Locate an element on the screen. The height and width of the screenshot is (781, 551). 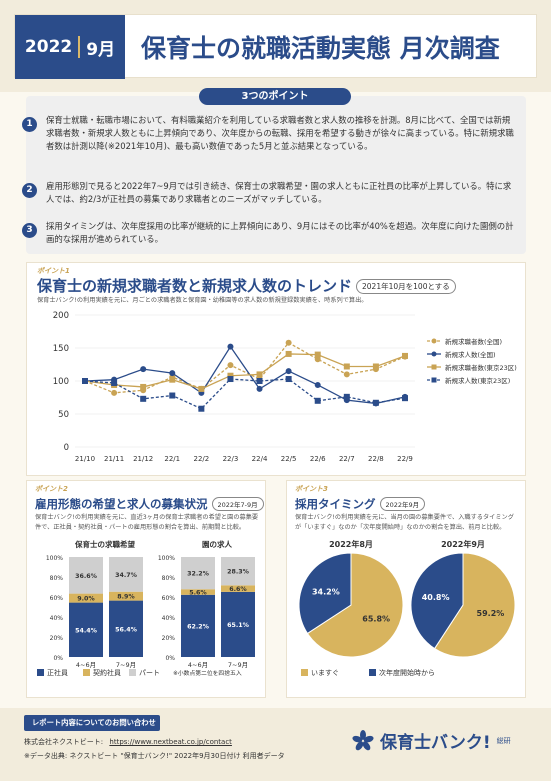
year-label: 2022 is located at coordinates (48, 47).